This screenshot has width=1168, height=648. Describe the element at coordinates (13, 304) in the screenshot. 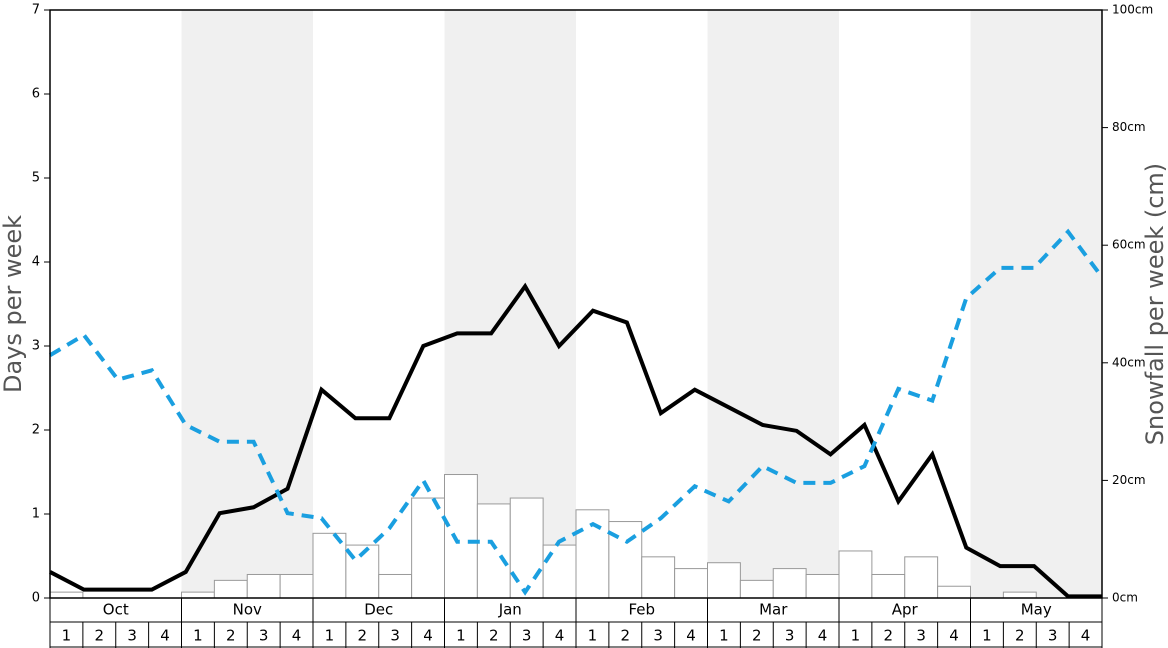

I see `y-axis-label: Days per week` at that location.